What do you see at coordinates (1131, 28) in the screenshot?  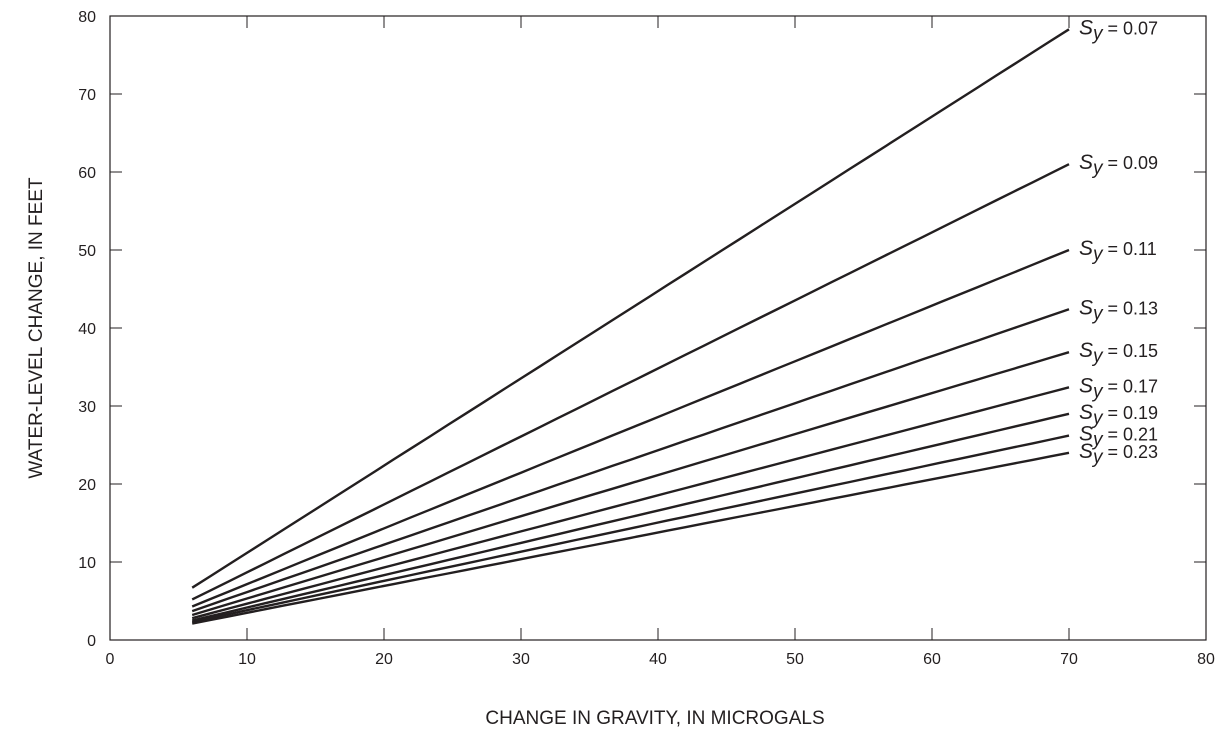 I see `series-label-value: = 0.07` at bounding box center [1131, 28].